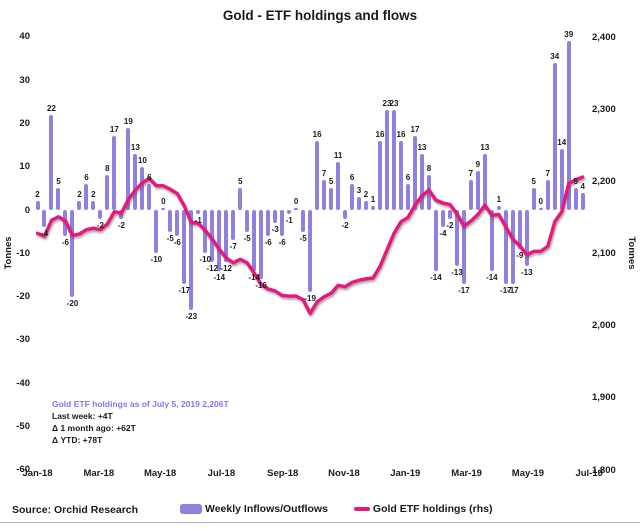 This screenshot has height=529, width=640. I want to click on legend-item-flows: Weekly Inflows/Outflows, so click(254, 509).